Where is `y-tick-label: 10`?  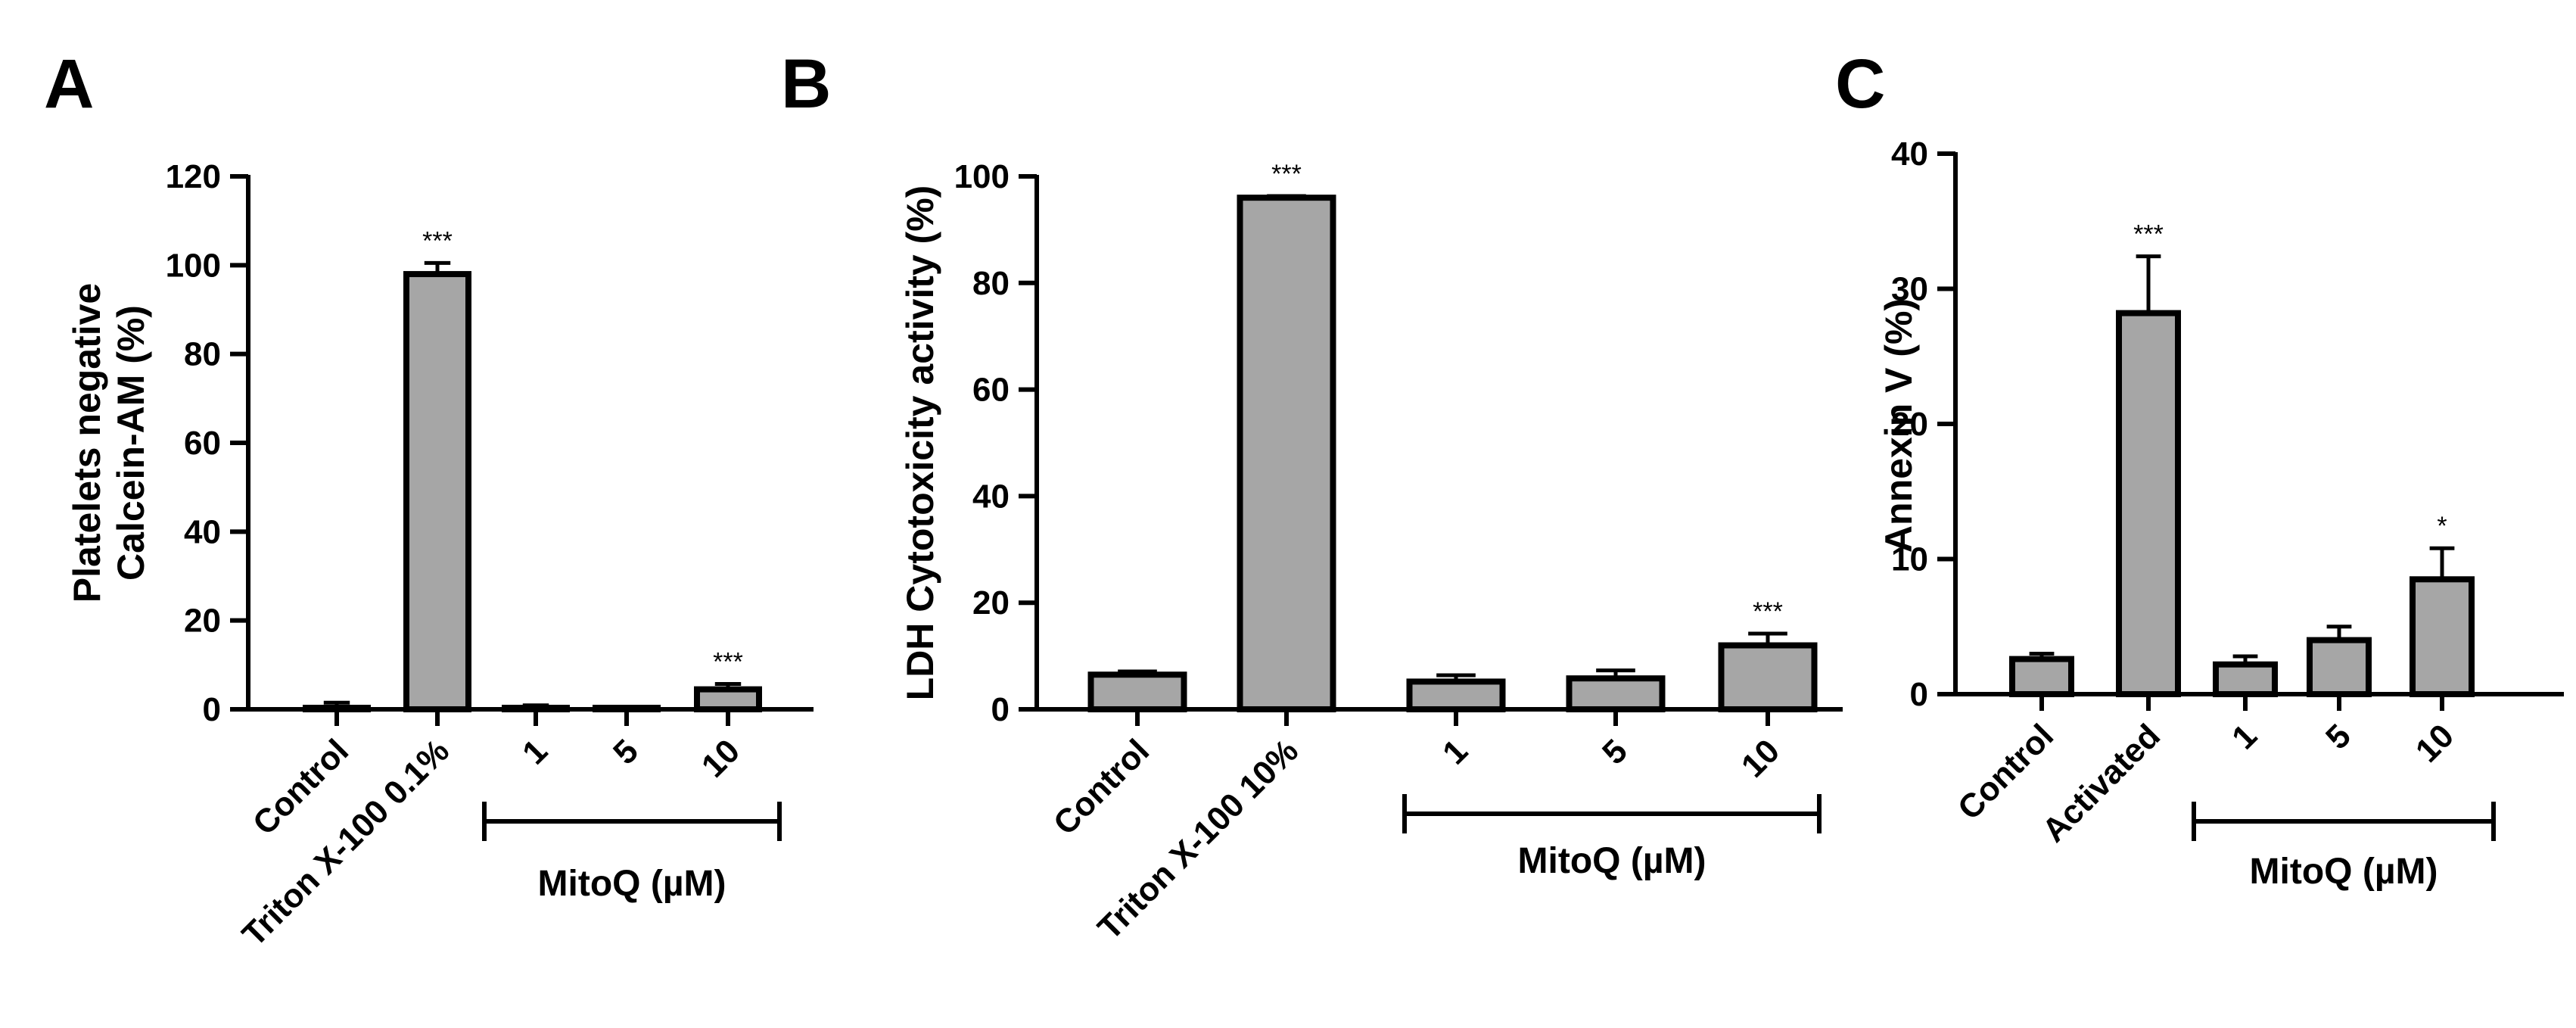 y-tick-label: 10 is located at coordinates (1909, 559).